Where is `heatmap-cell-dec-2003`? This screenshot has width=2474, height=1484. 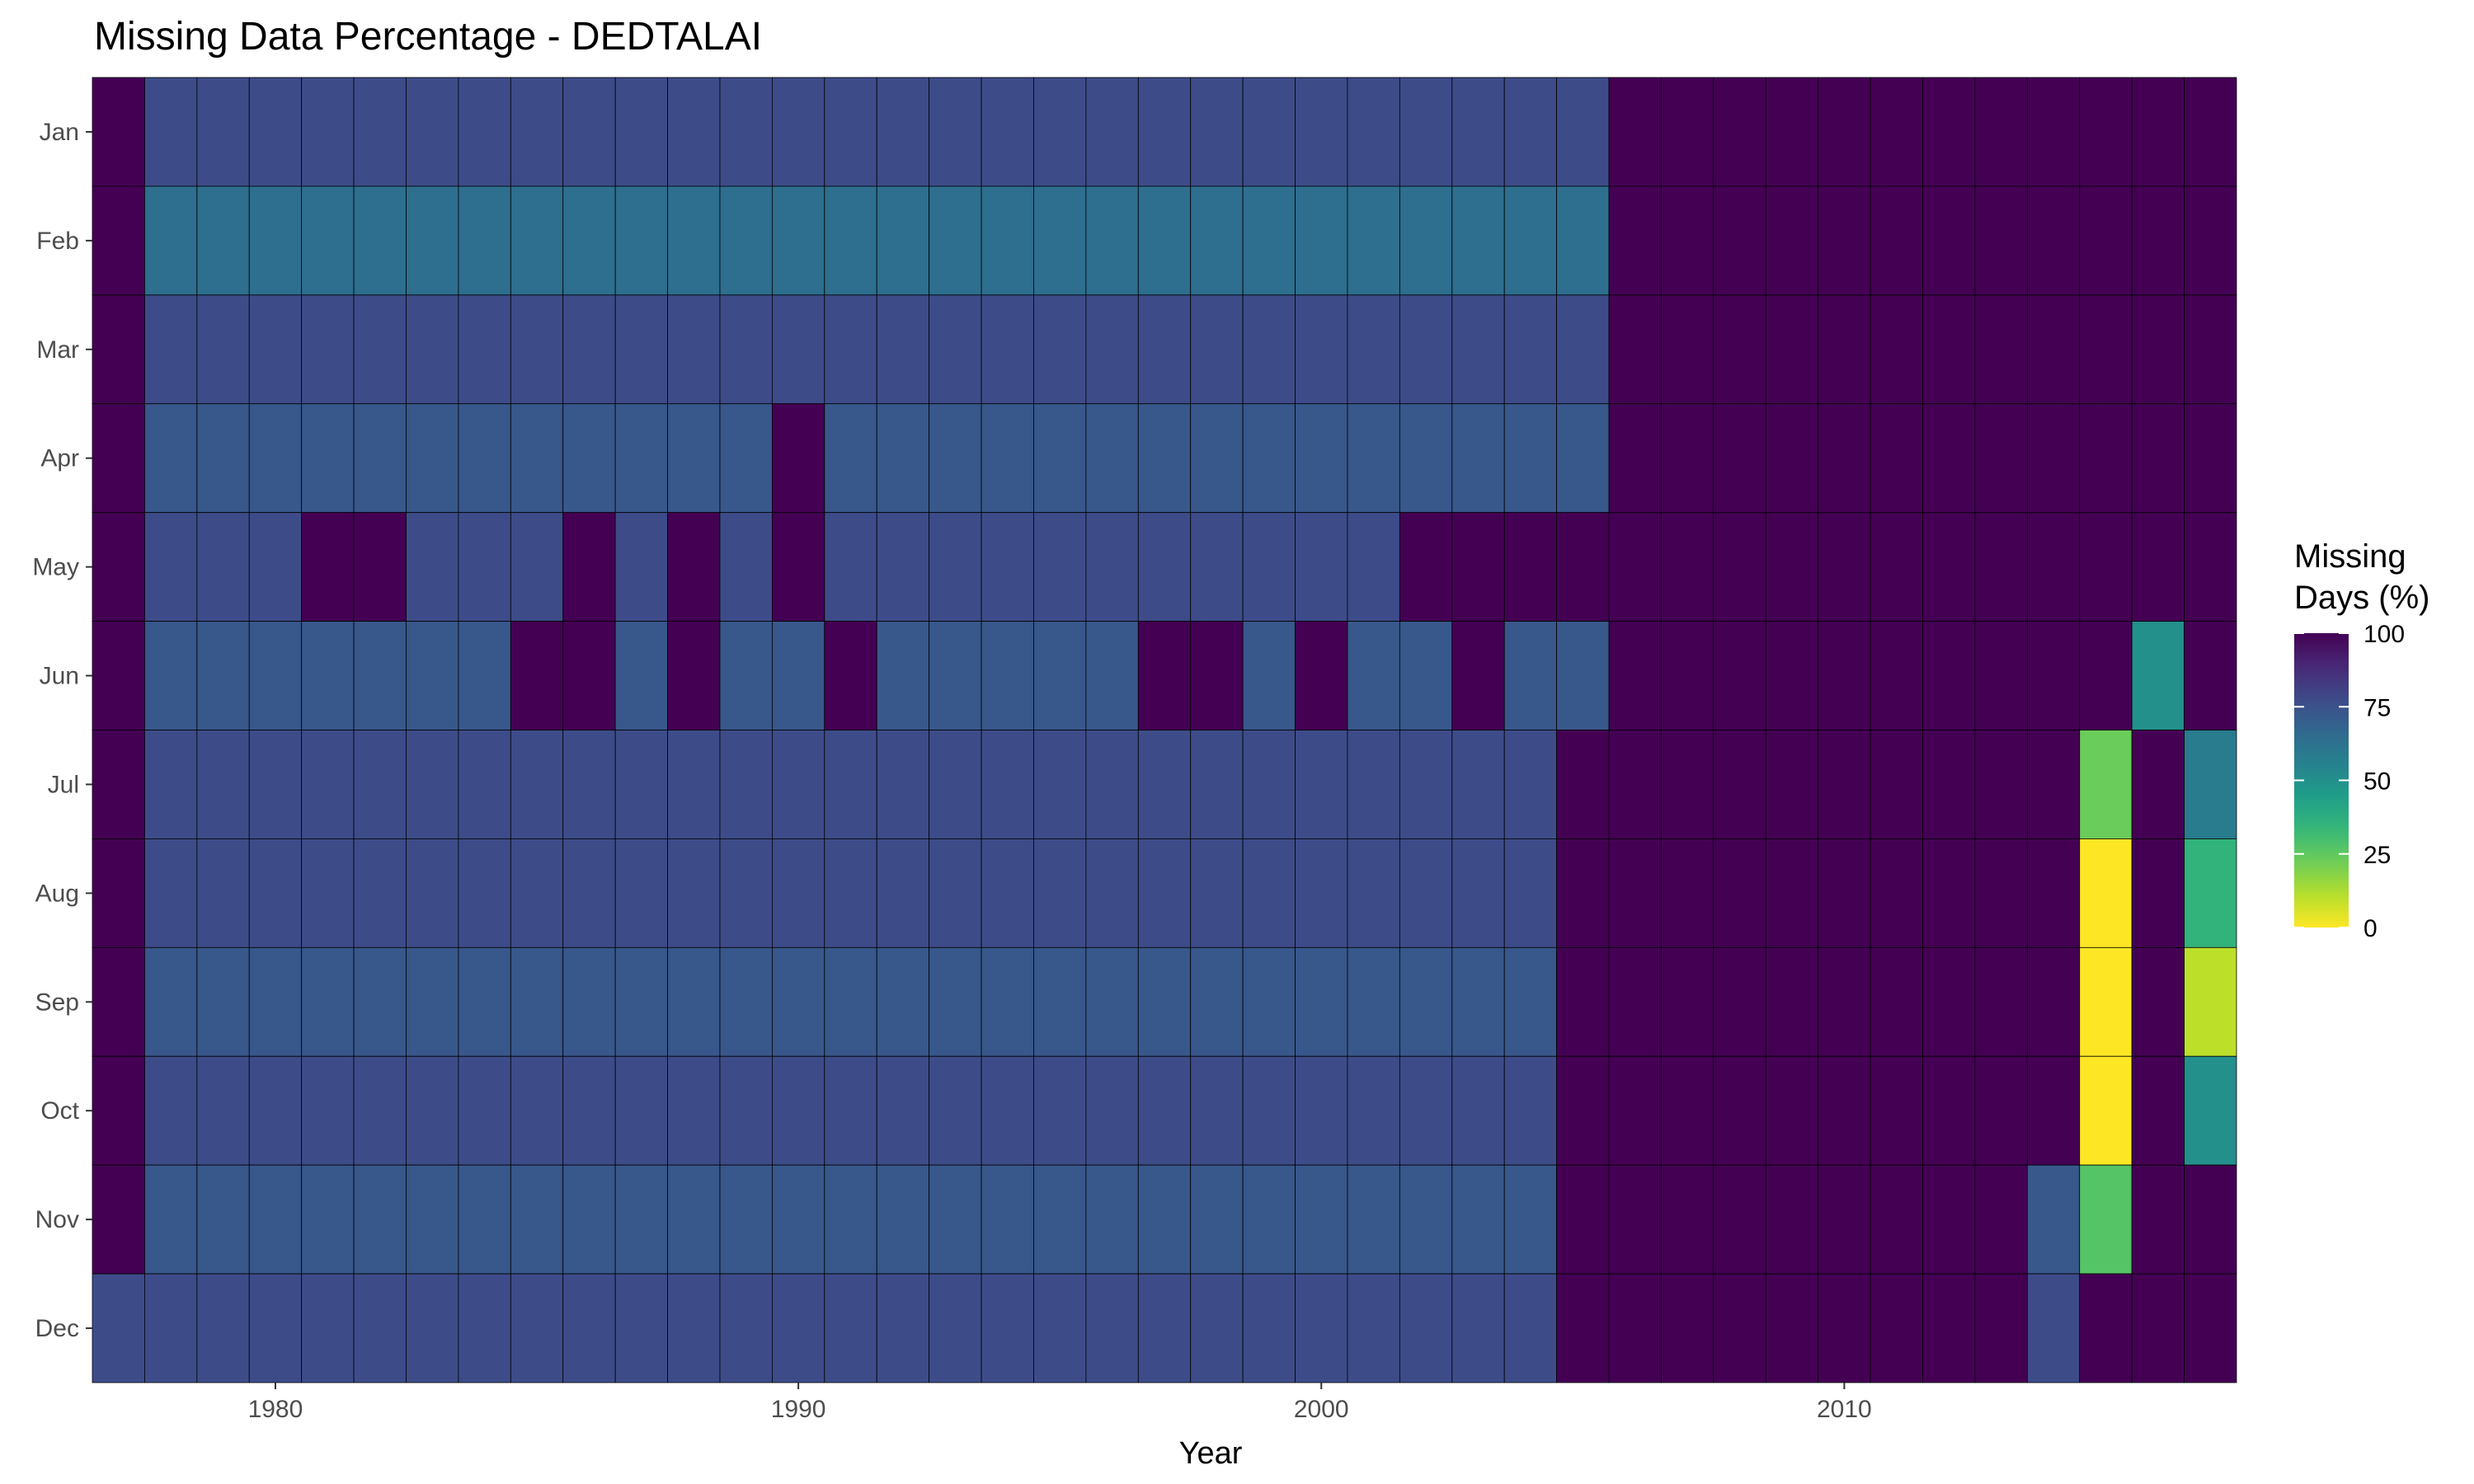
heatmap-cell-dec-2003 is located at coordinates (1478, 1328).